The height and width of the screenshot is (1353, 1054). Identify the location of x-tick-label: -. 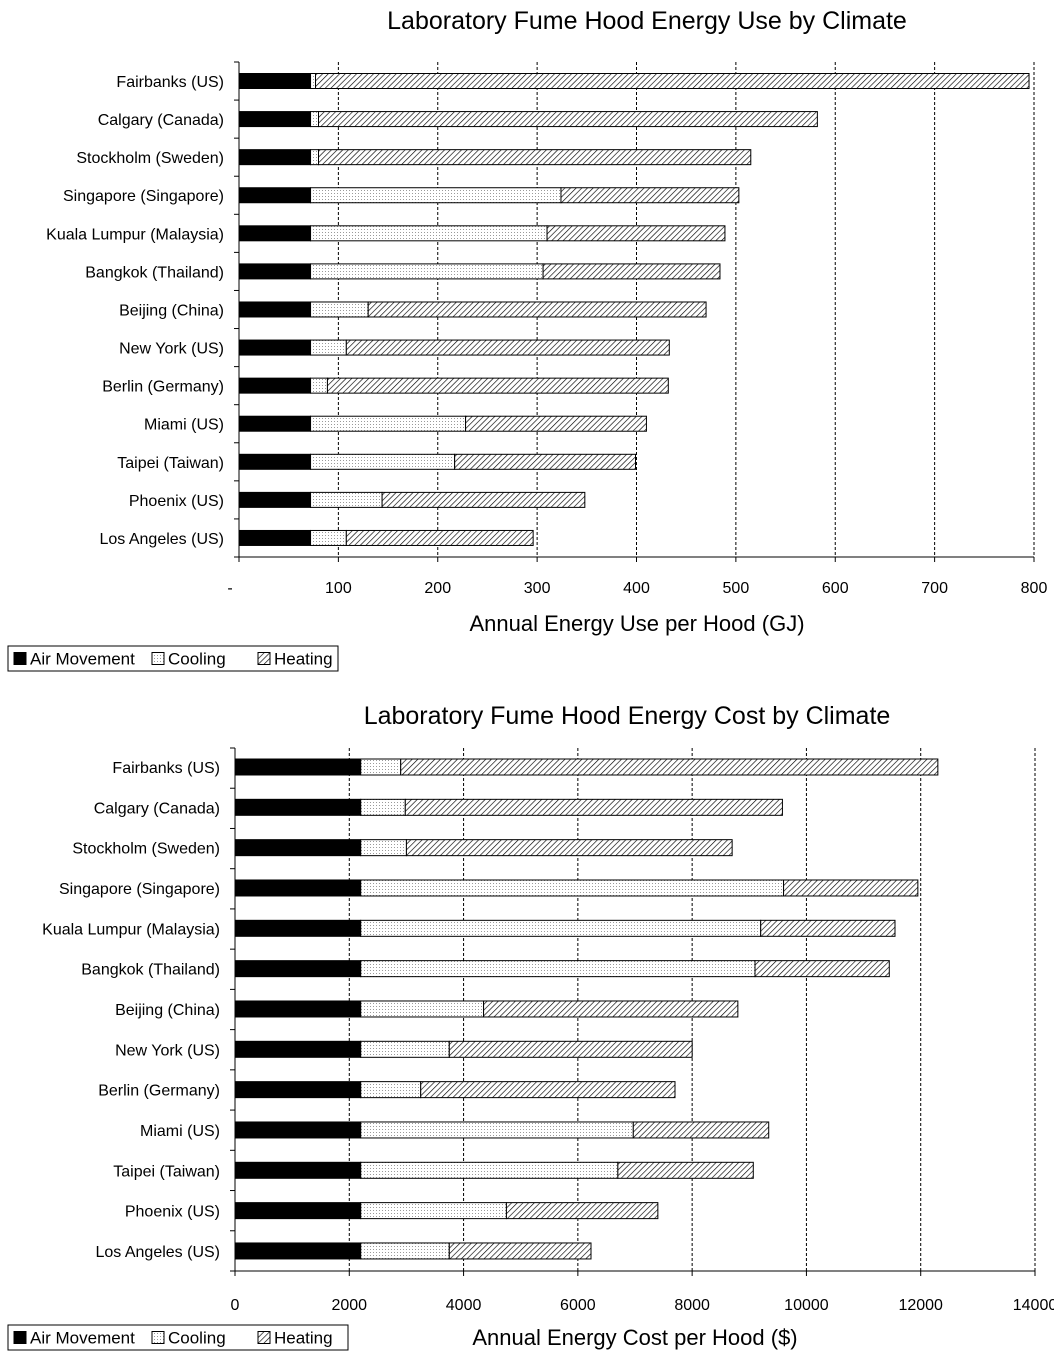
(229, 588).